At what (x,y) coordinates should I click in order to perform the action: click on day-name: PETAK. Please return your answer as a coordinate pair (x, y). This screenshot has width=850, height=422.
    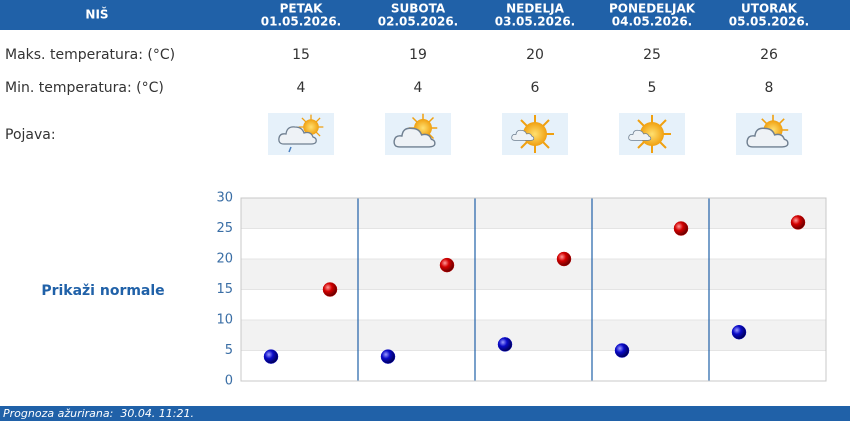
    Looking at the image, I should click on (302, 9).